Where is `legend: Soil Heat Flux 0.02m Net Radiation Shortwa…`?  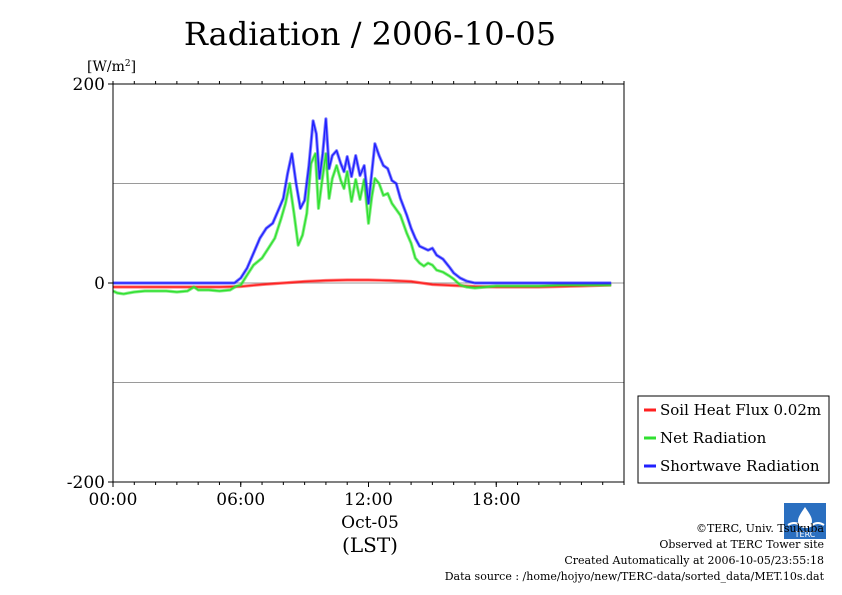 legend: Soil Heat Flux 0.02m Net Radiation Shortwa… is located at coordinates (733, 439).